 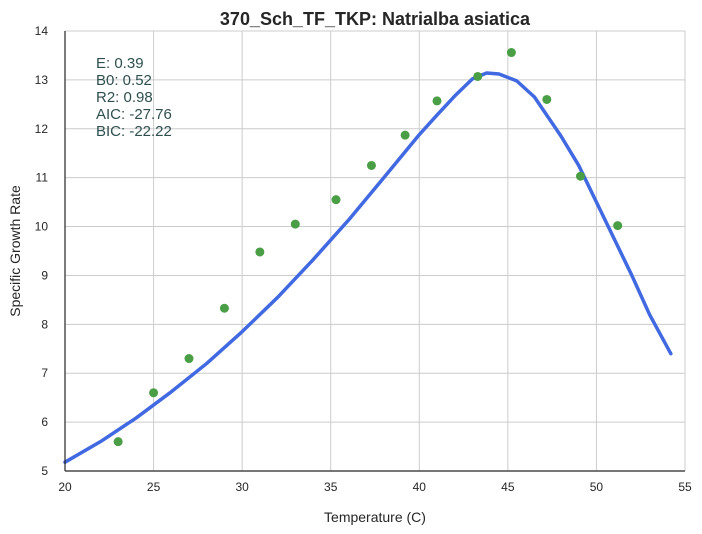 I want to click on y-tick-label: 13, so click(x=42, y=80).